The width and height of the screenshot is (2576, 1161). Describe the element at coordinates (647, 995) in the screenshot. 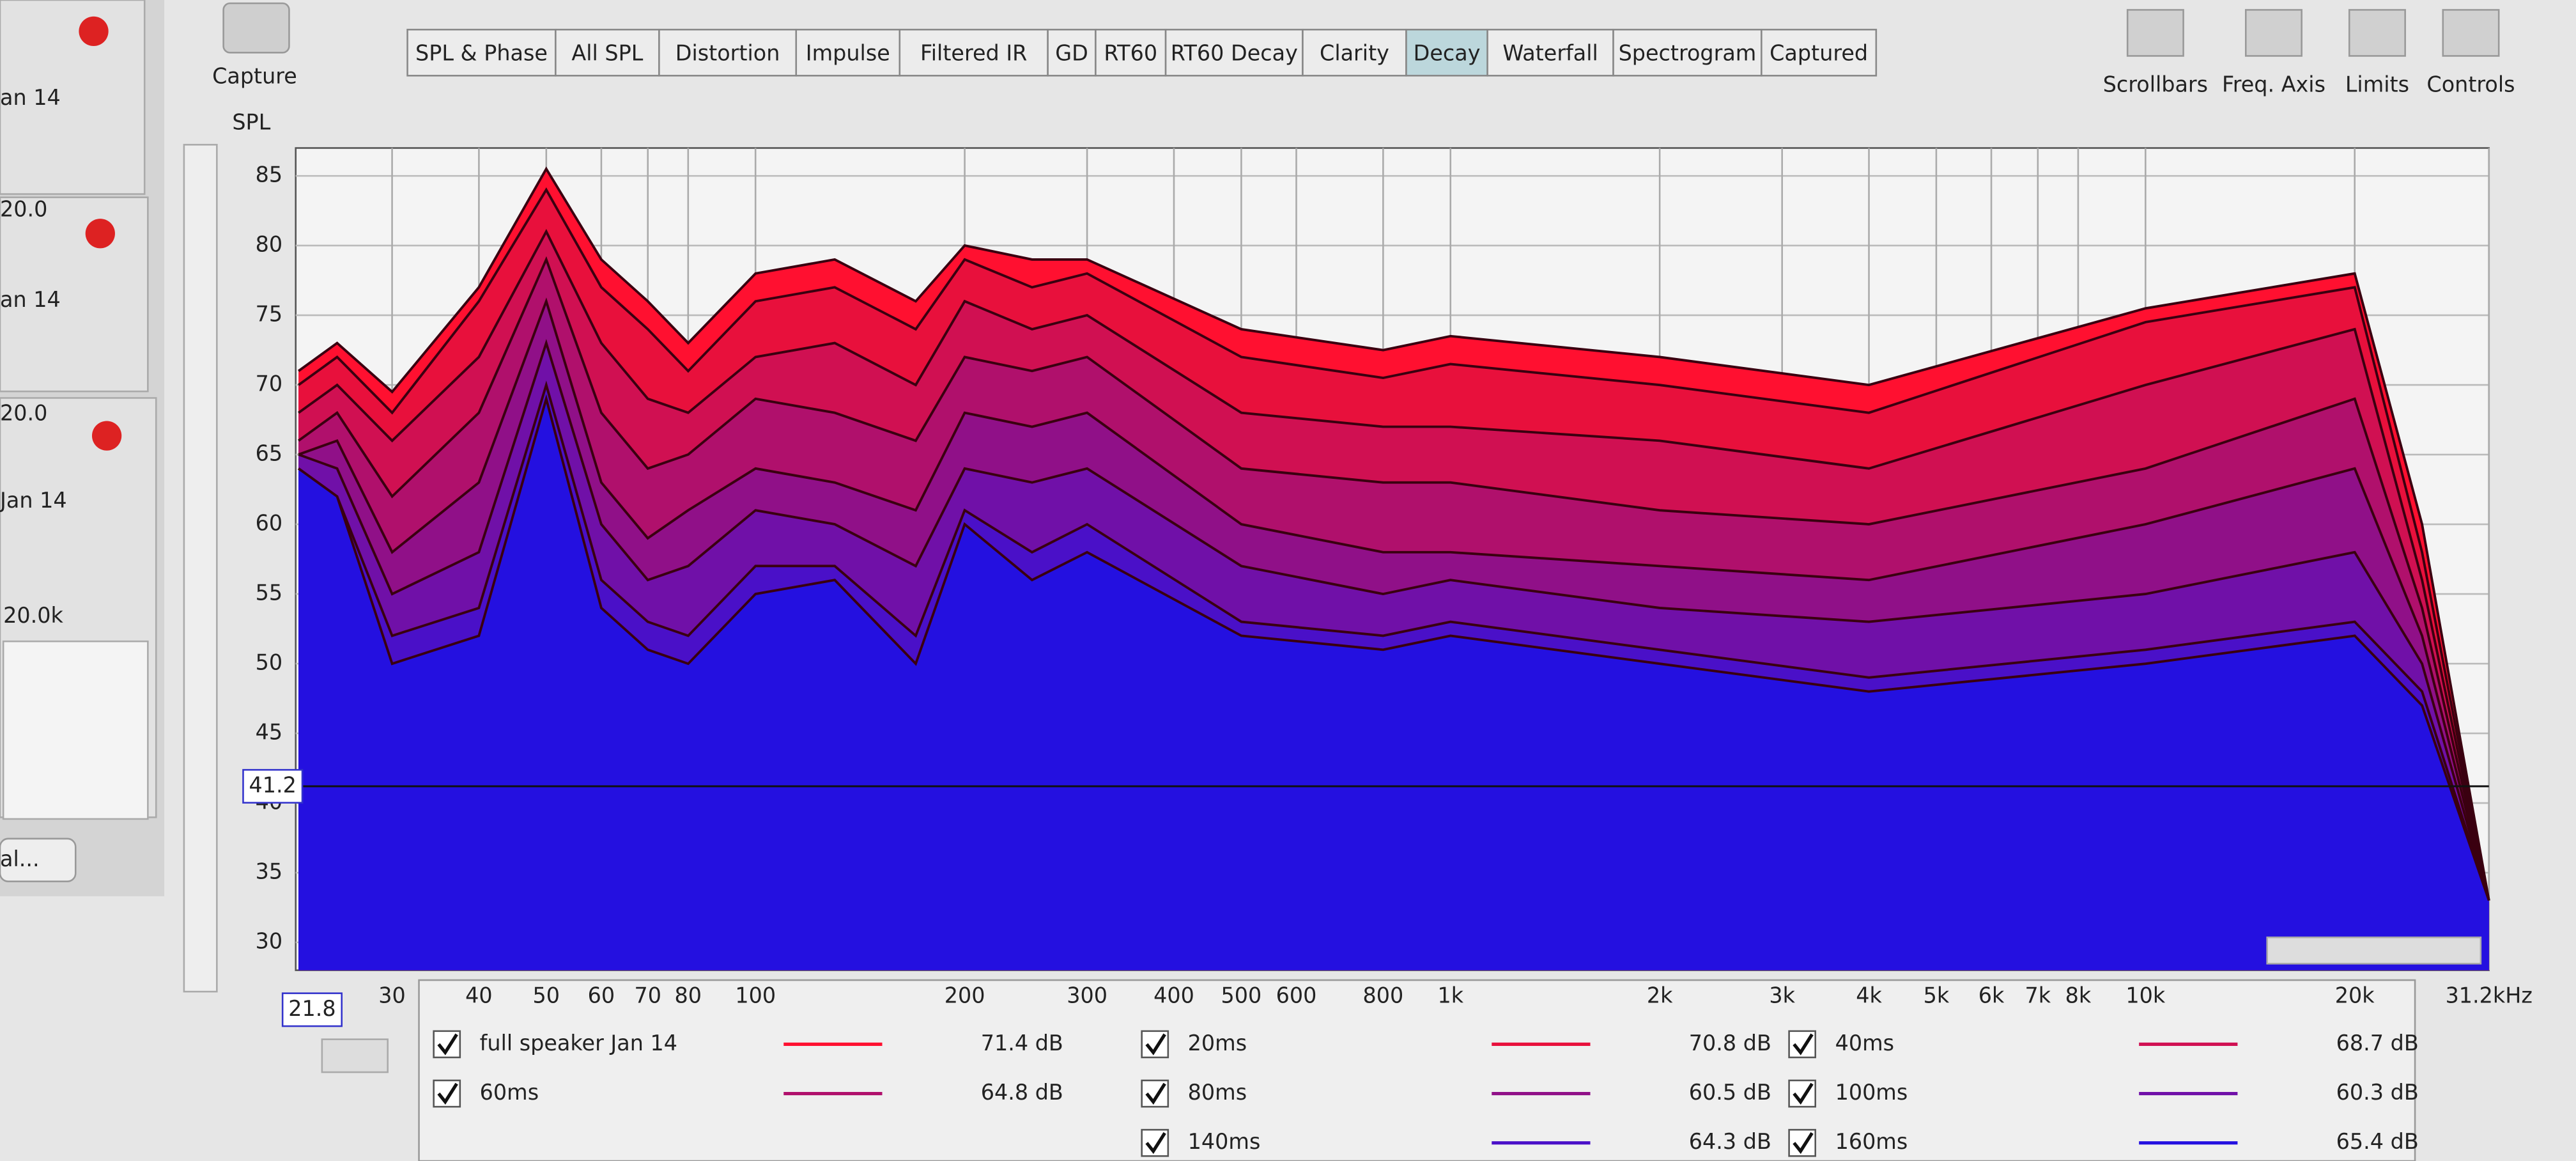

I see `x-tick-label: 70` at that location.